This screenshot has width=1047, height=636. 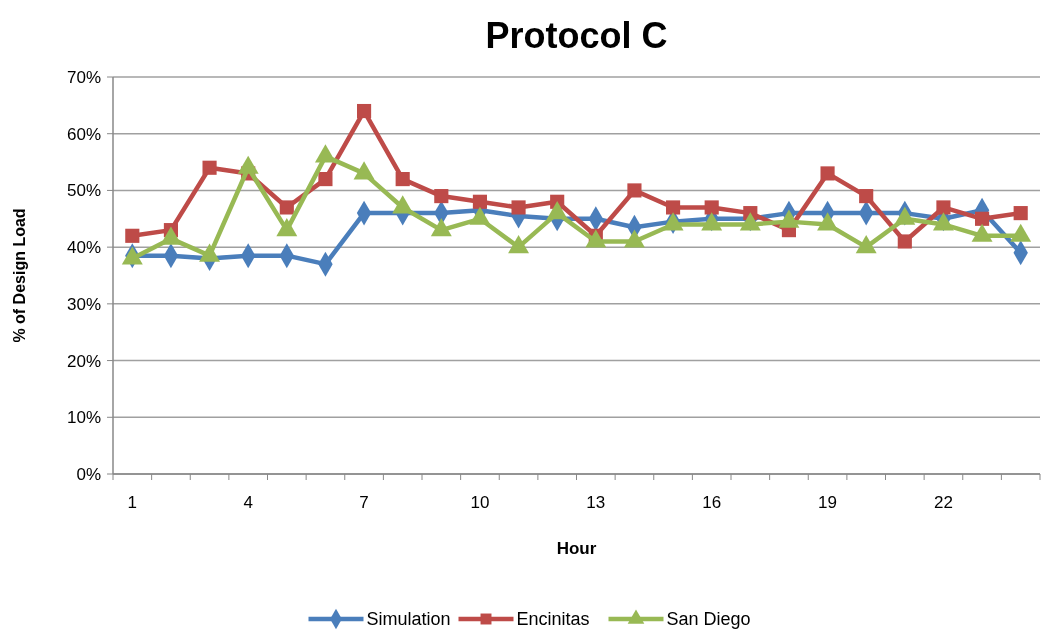 What do you see at coordinates (132, 502) in the screenshot?
I see `x-tick-label: 1` at bounding box center [132, 502].